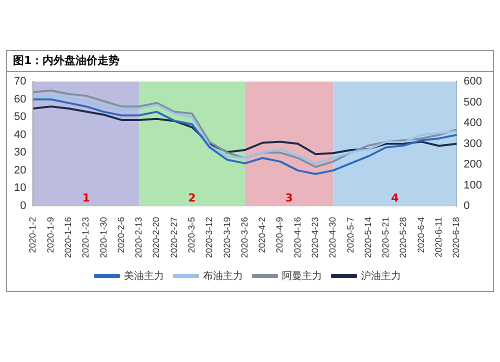 This screenshot has height=362, width=500. What do you see at coordinates (421, 234) in the screenshot?
I see `x-tick-label: 2020-6-4` at bounding box center [421, 234].